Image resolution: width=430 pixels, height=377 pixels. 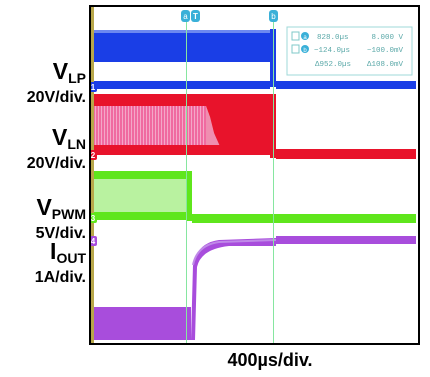 What do you see at coordinates (91, 175) in the screenshot?
I see `left-bar` at bounding box center [91, 175].